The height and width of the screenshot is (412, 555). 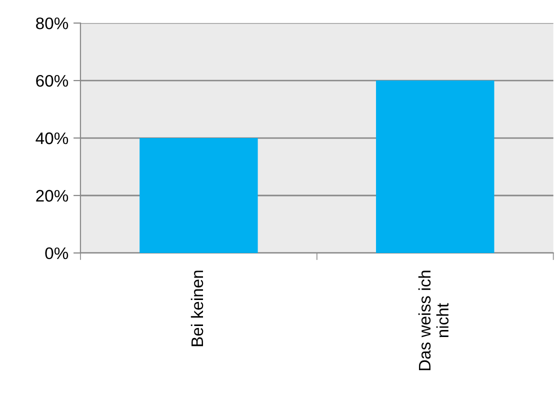 I want to click on y-tick-label: 40%, so click(x=52, y=138).